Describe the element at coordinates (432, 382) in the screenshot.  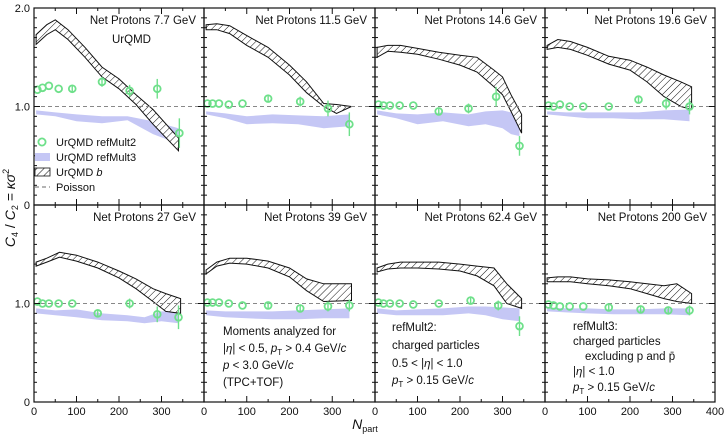
I see `note-6-line-4: pT > 0.15 GeV/c` at that location.